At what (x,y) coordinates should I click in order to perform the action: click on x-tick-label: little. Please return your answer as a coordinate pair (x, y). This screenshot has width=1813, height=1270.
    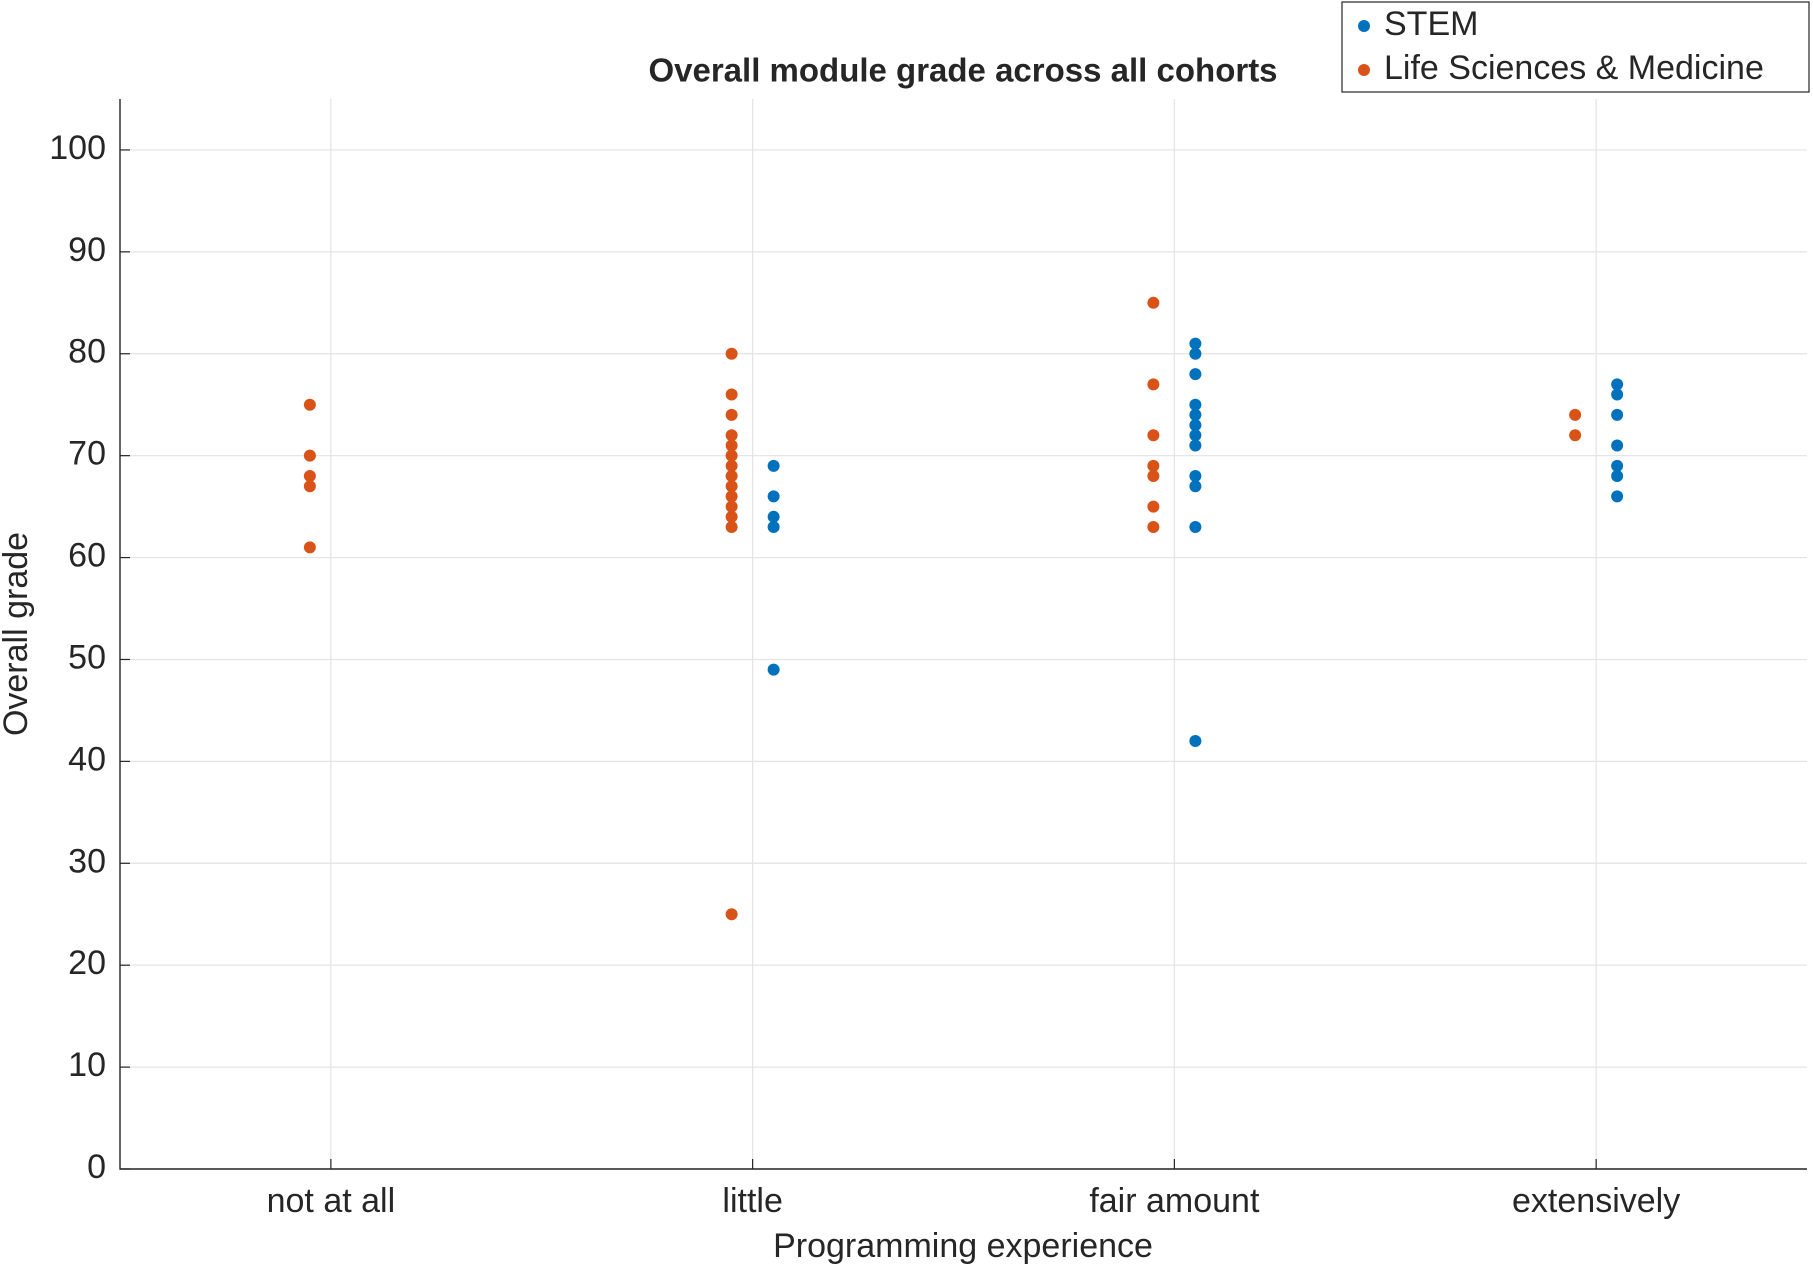
    Looking at the image, I should click on (752, 1201).